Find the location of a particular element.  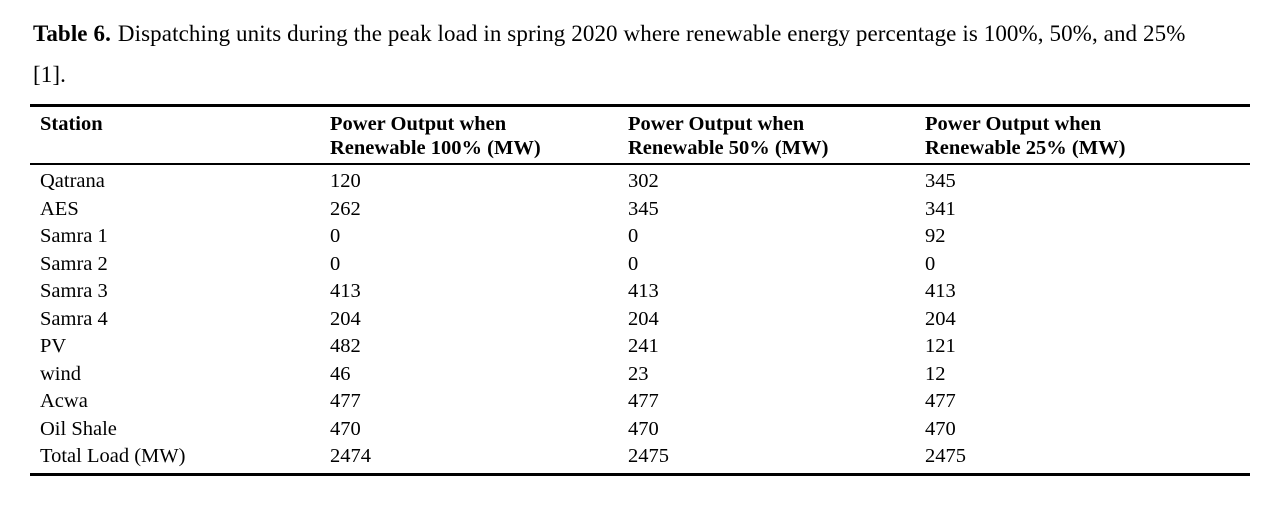

p25-cell: 92 is located at coordinates (935, 236).